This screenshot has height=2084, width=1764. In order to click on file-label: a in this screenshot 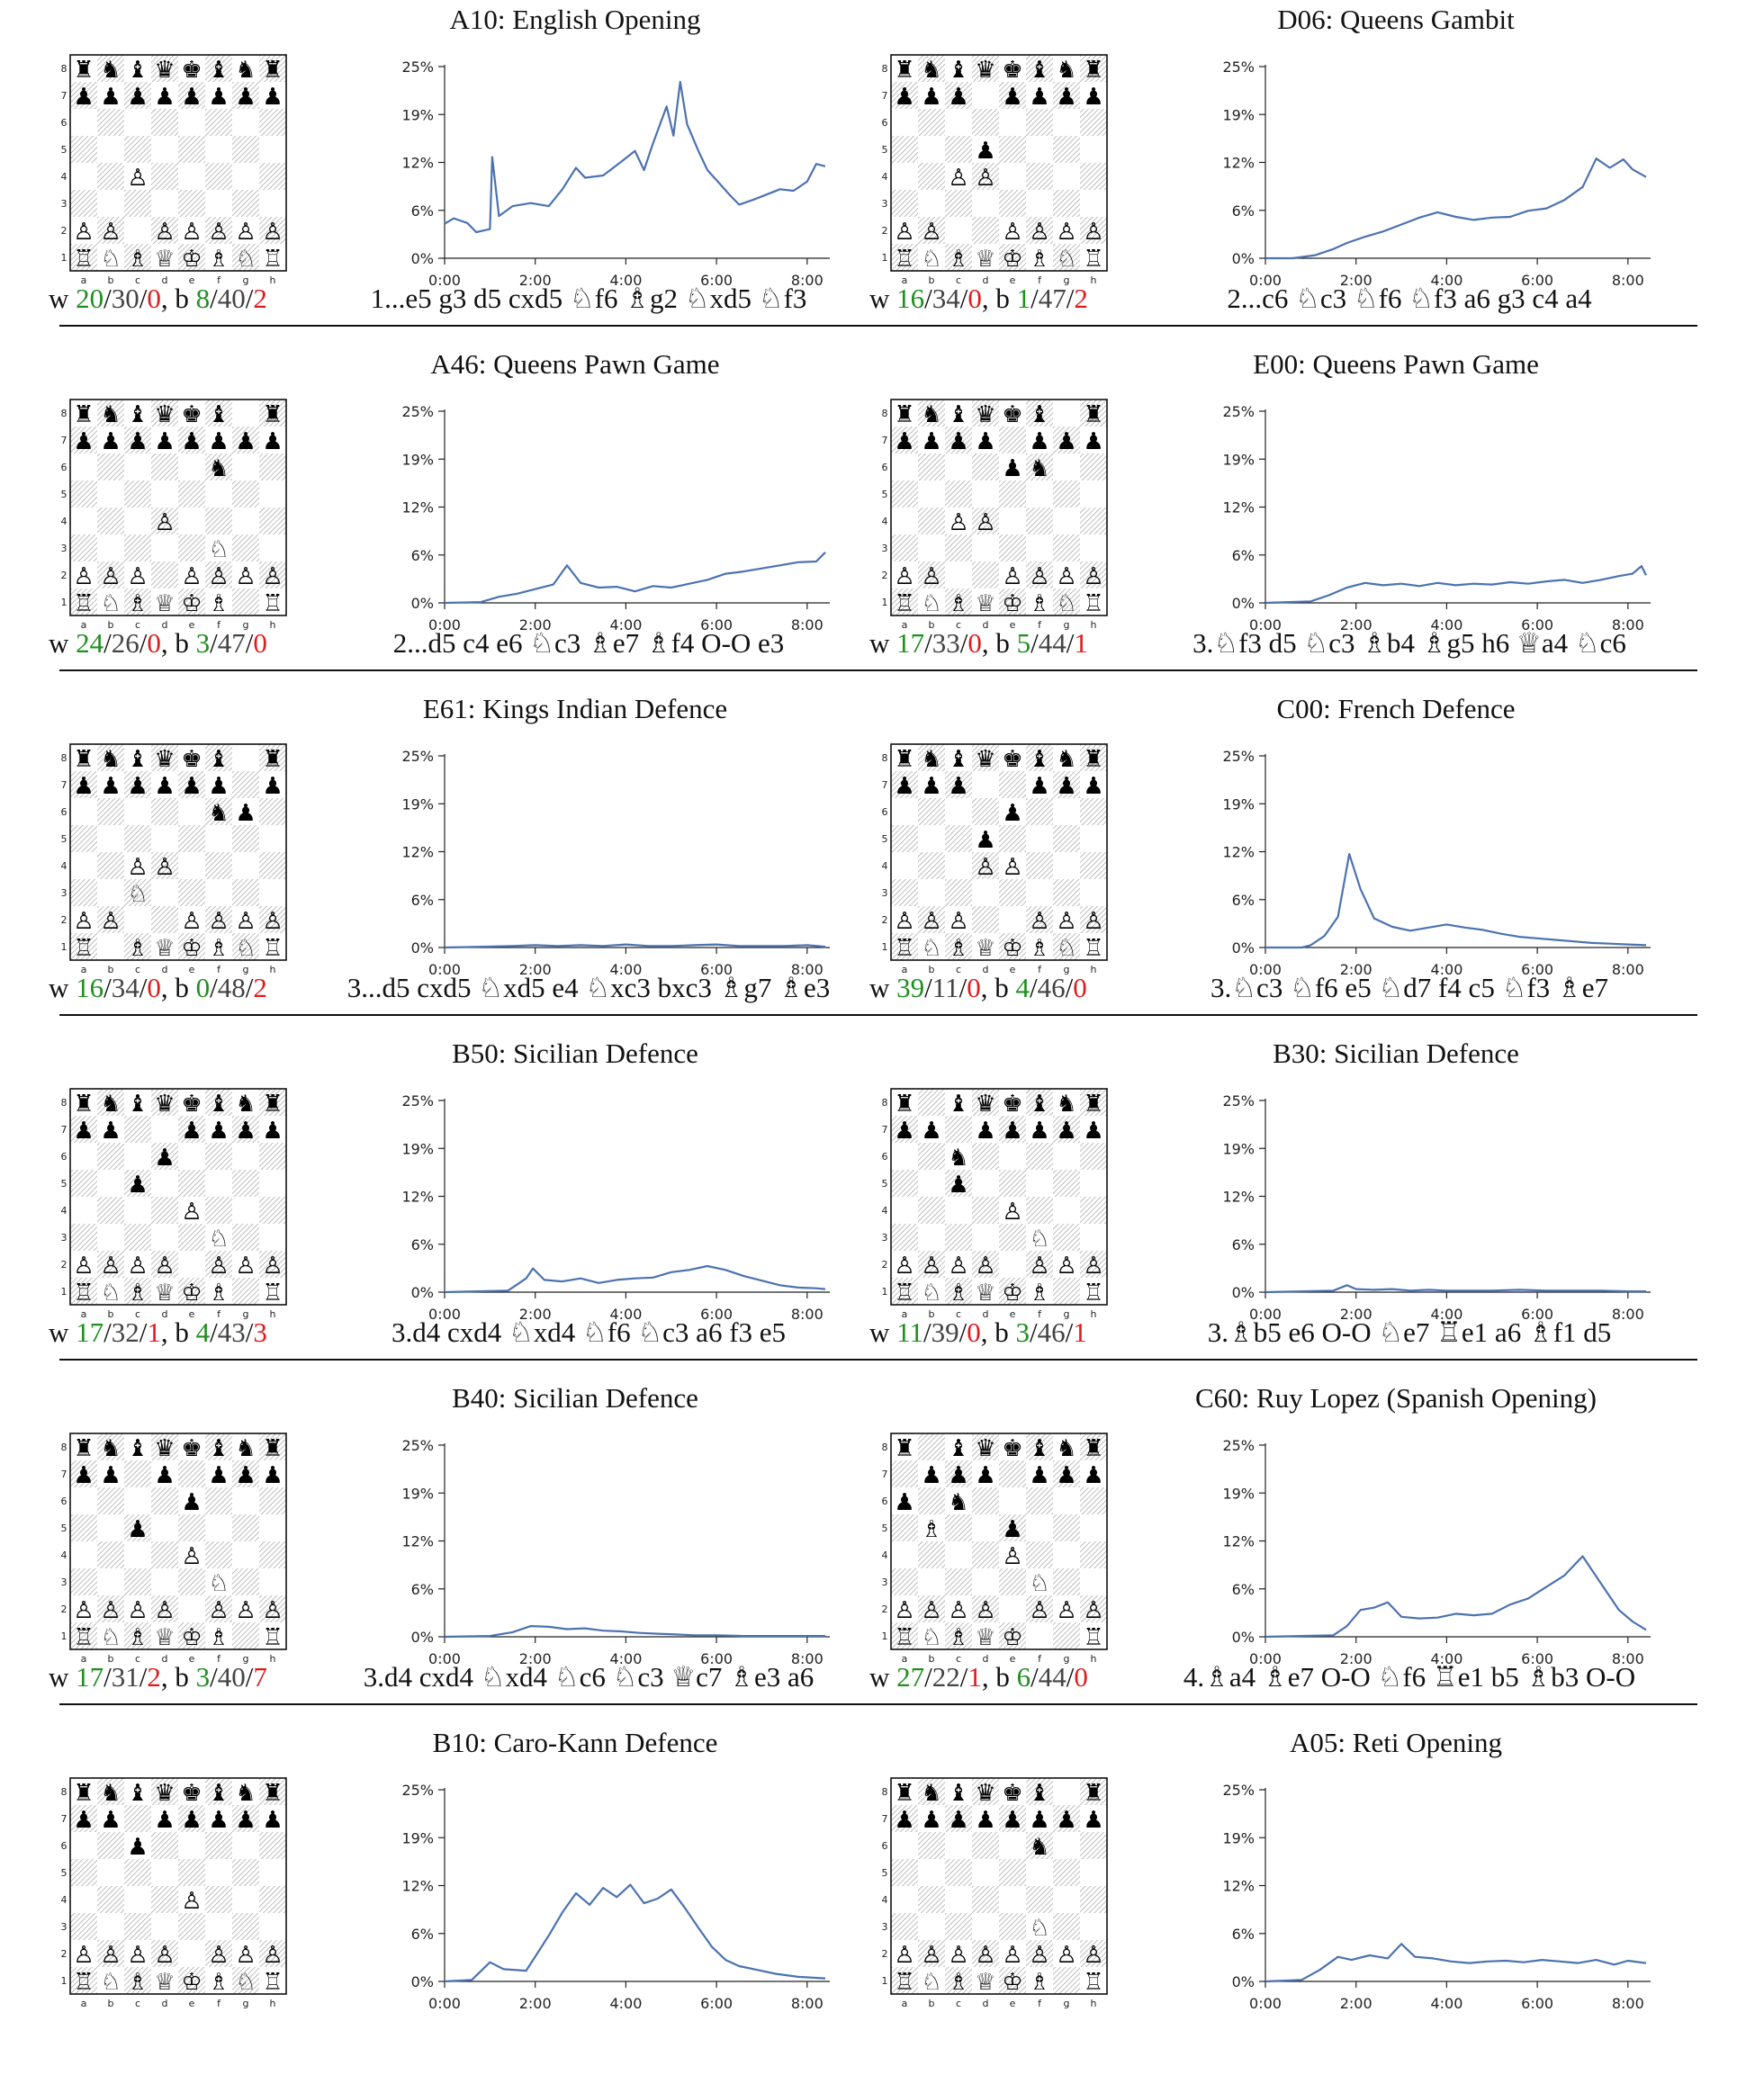, I will do `click(84, 1314)`.